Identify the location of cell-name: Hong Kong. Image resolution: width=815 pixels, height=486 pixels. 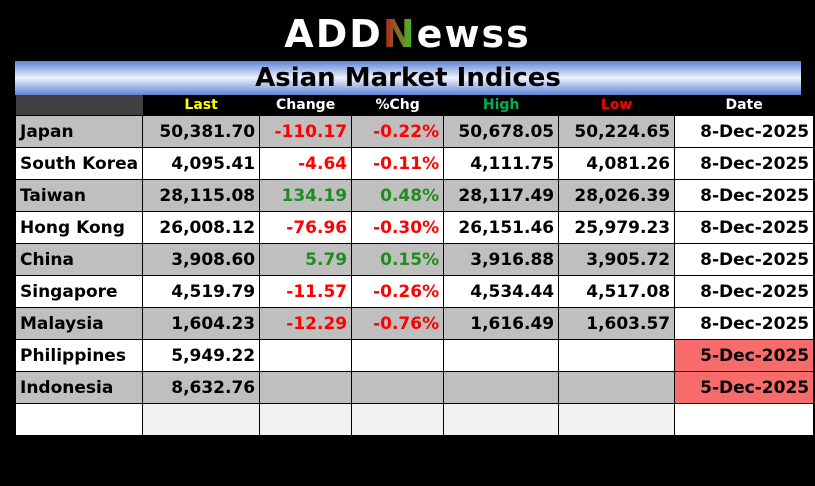
(79, 227).